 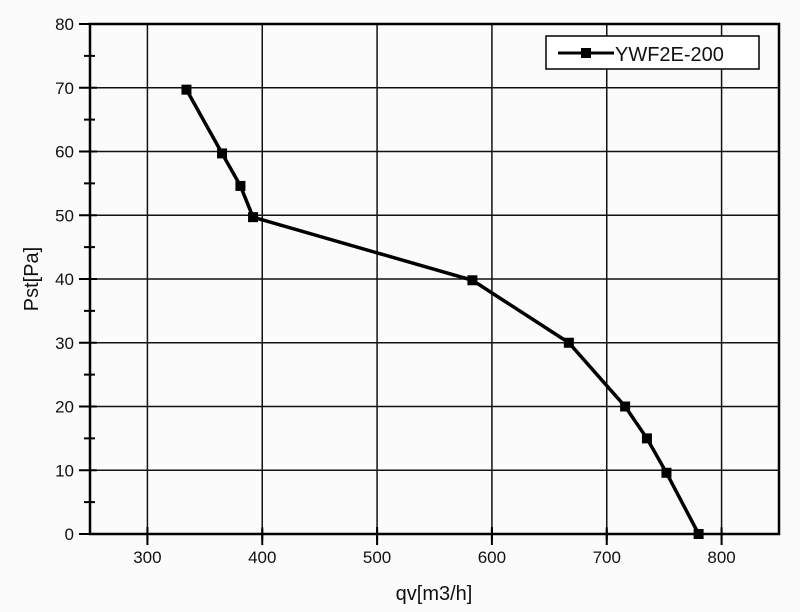 I want to click on x-tick-label: 800, so click(x=721, y=557).